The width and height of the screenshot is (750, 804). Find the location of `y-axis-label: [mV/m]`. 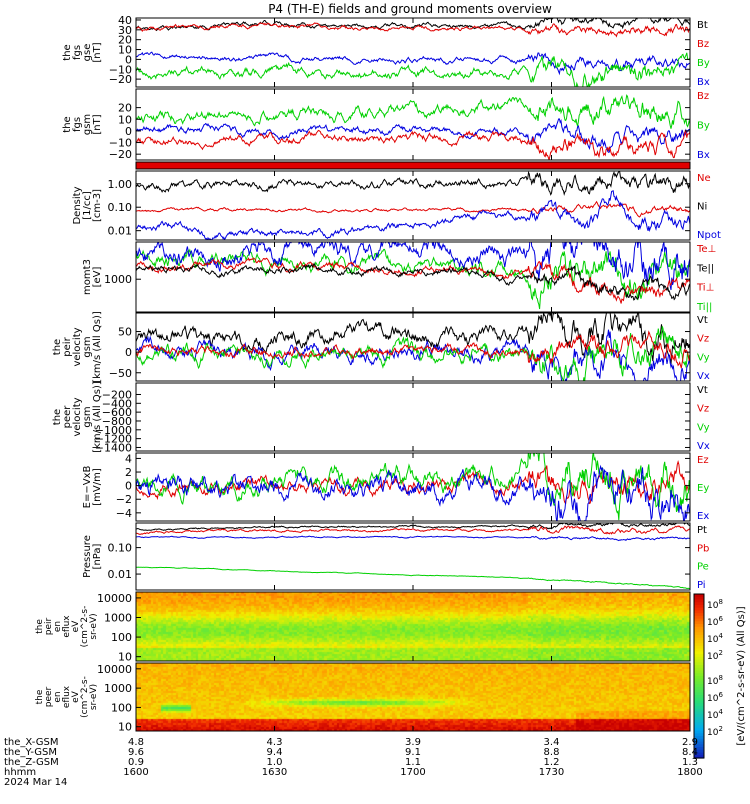

y-axis-label: [mV/m] is located at coordinates (97, 487).